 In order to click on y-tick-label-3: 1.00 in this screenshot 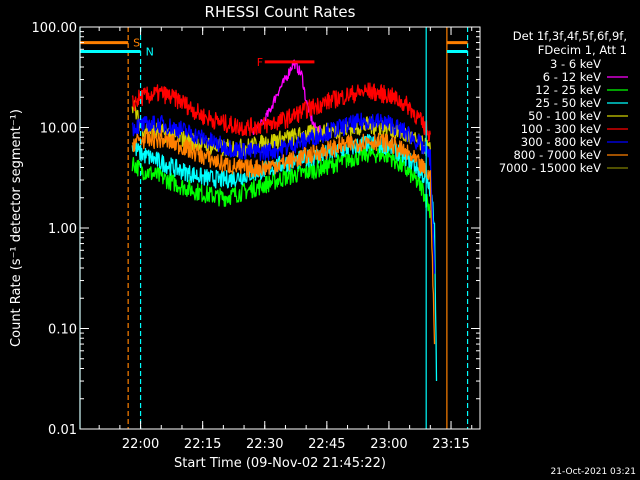, I will do `click(62, 229)`.